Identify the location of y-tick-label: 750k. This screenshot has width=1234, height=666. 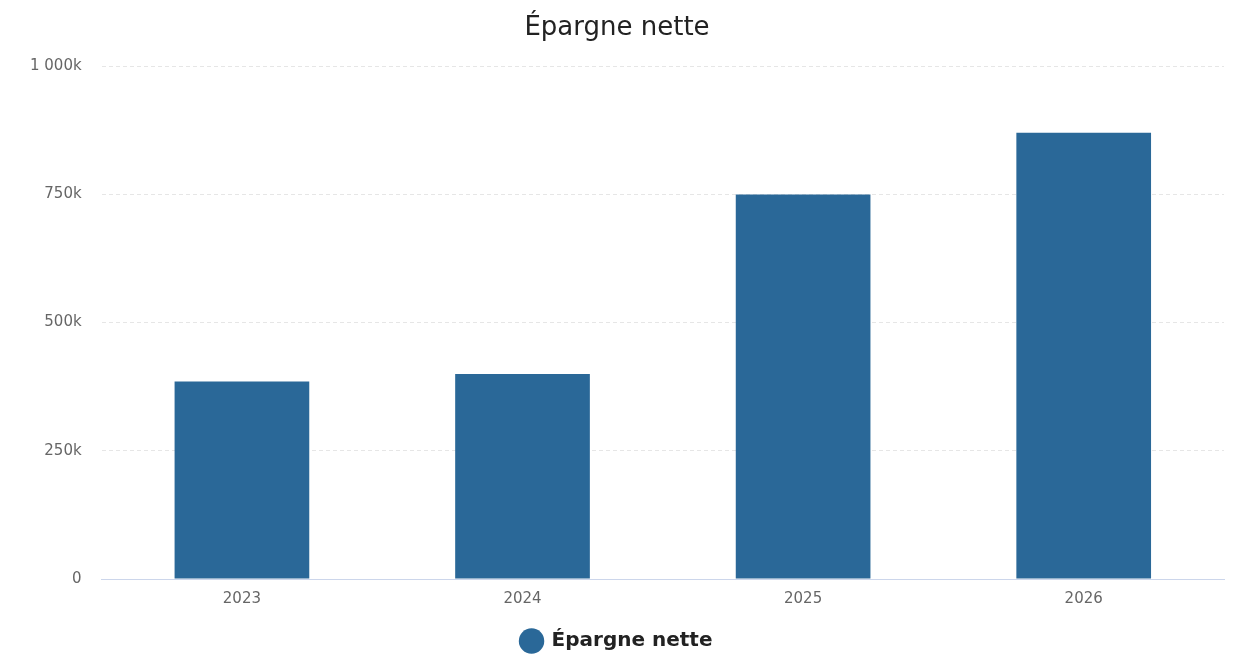
(63, 193).